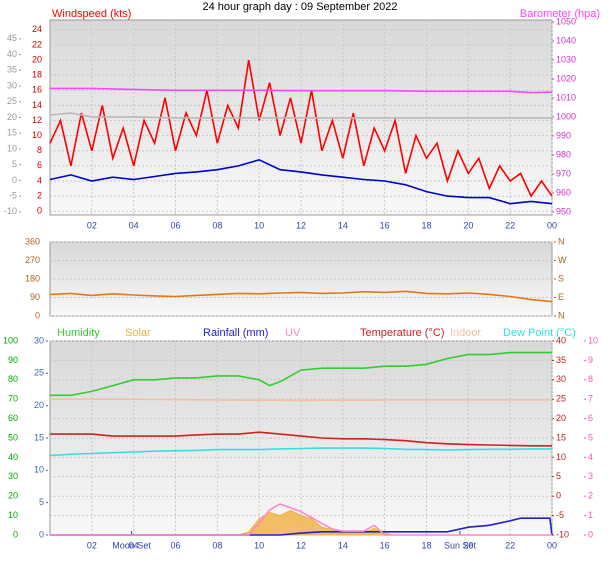  Describe the element at coordinates (561, 278) in the screenshot. I see `y2-tick-label: S` at that location.